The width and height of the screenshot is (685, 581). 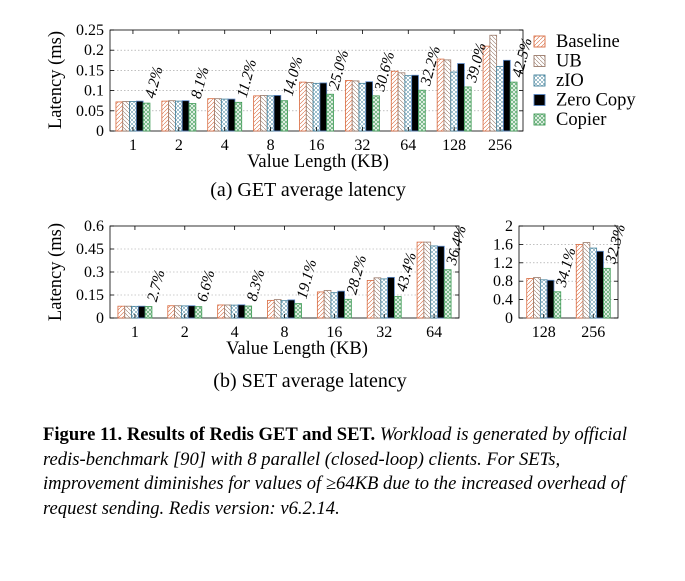 I want to click on legend-swatch-ub, so click(x=539, y=61).